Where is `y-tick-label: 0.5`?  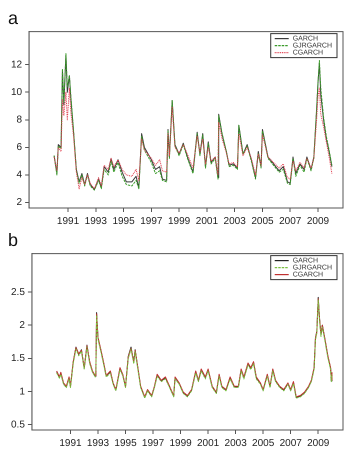 y-tick-label: 0.5 is located at coordinates (18, 424).